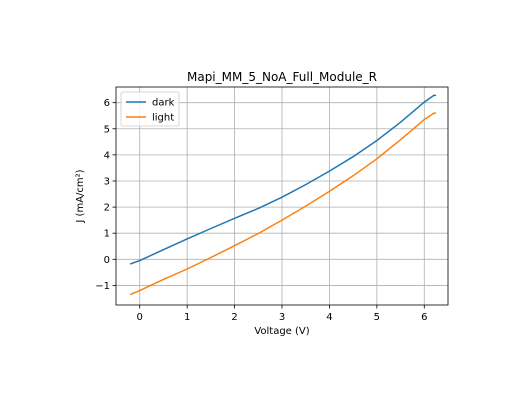 The width and height of the screenshot is (520, 408). Describe the element at coordinates (150, 109) in the screenshot. I see `legend: dark light` at that location.